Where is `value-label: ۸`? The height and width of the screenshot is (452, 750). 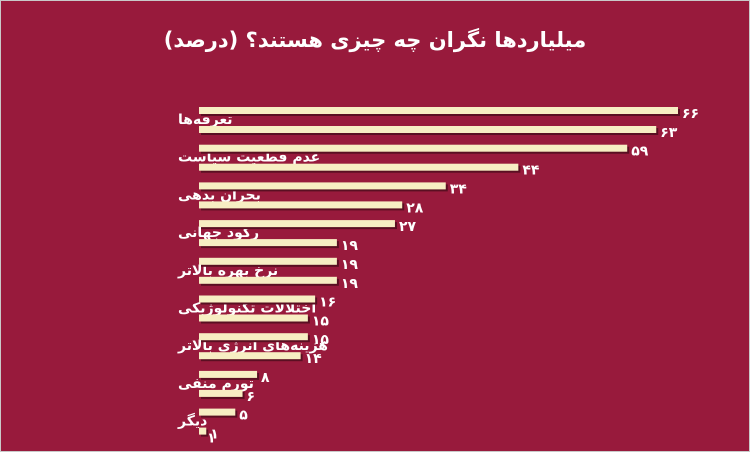
value-label: ۸ is located at coordinates (265, 378).